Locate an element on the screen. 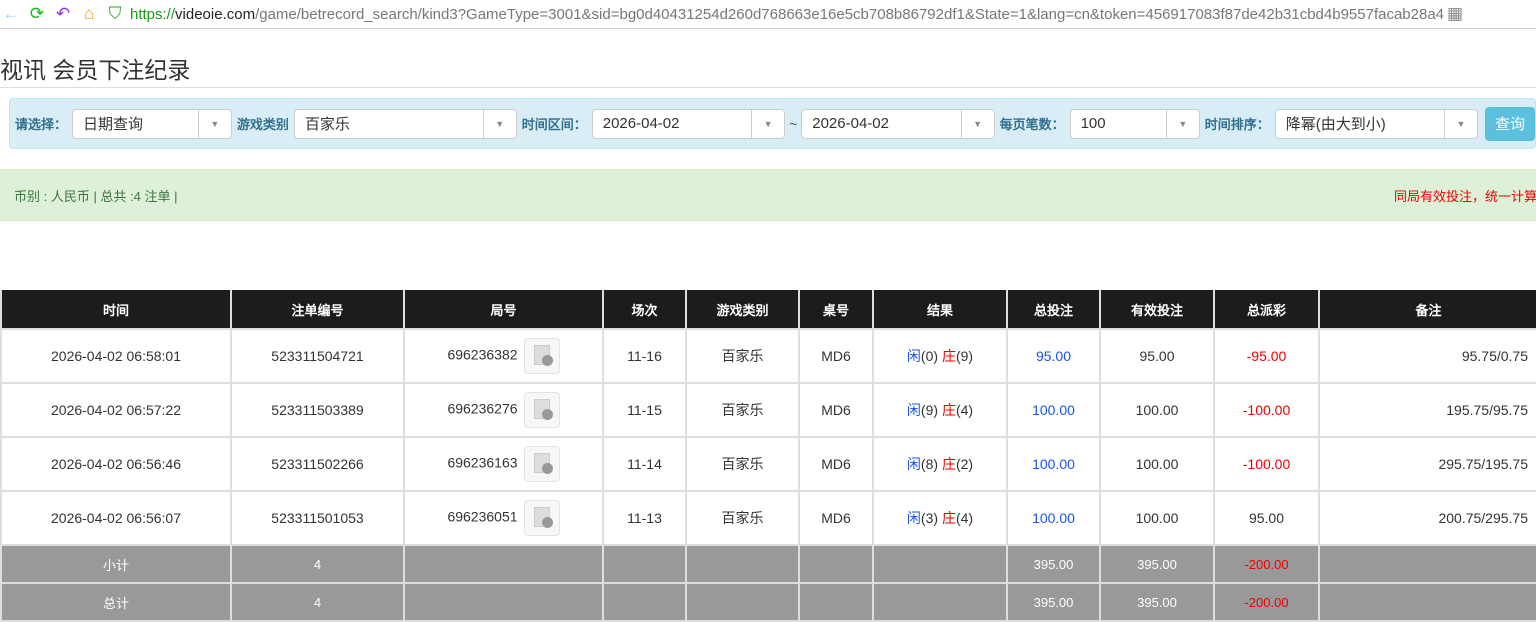 This screenshot has height=622, width=1536. reload-icon: ⟳ is located at coordinates (37, 13).